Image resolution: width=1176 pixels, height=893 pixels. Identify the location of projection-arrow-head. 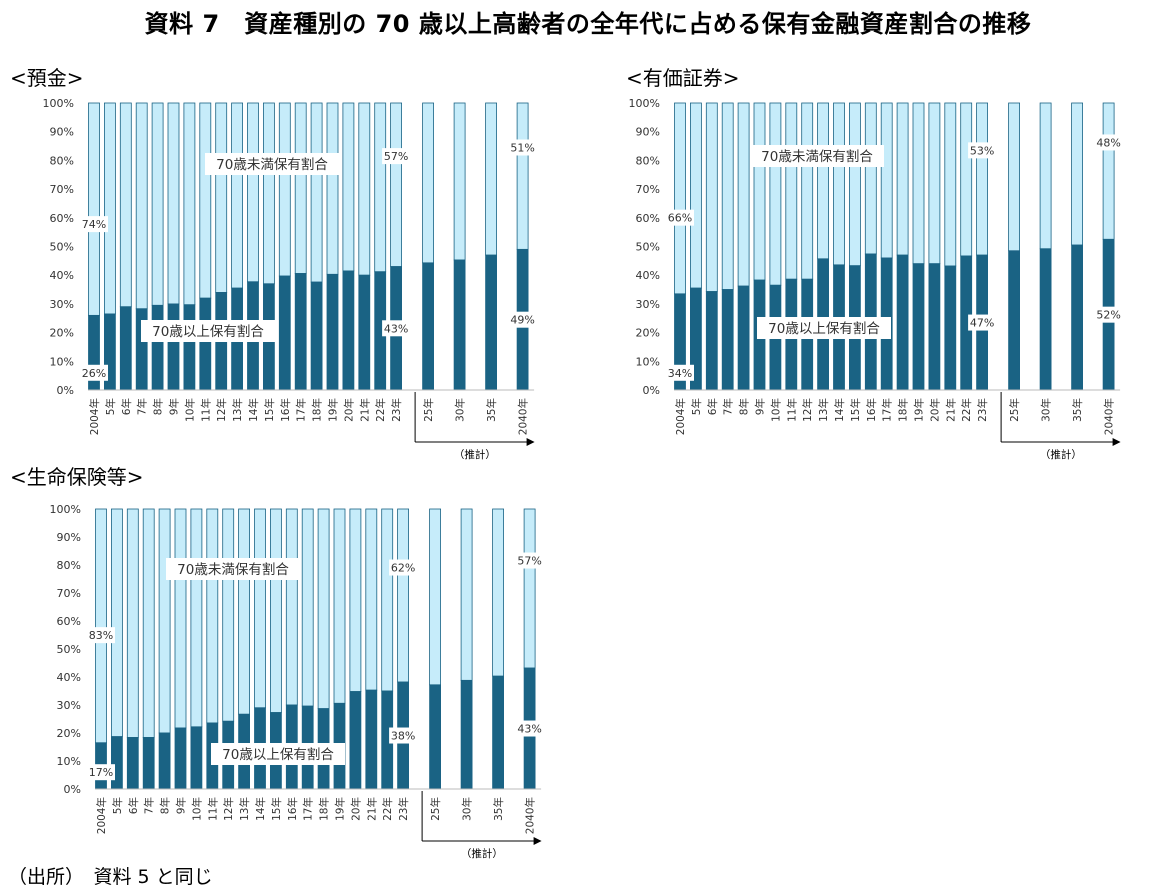
(530, 442).